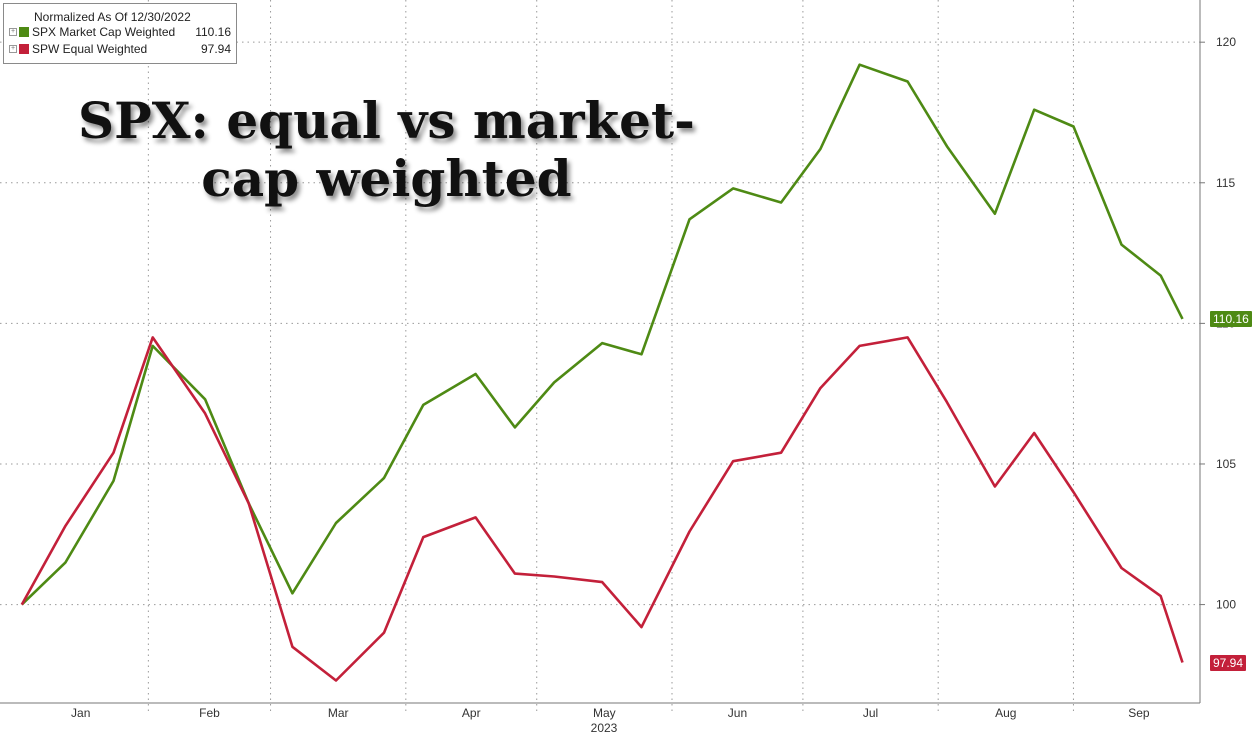  I want to click on x-tick-label: Apr, so click(471, 713).